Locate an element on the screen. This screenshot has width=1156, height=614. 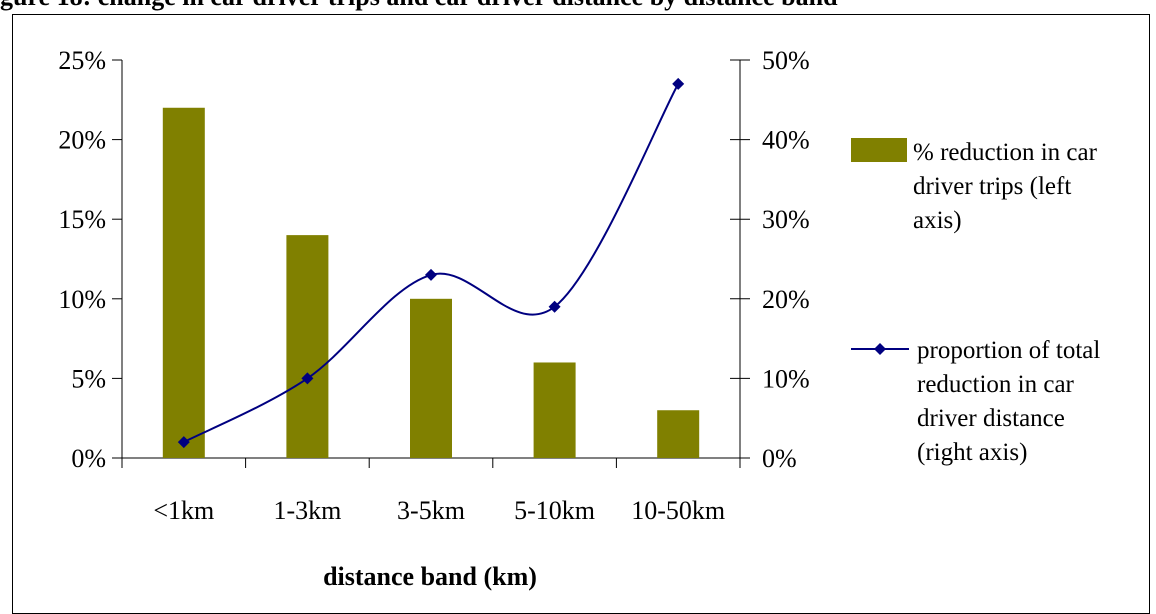
left-tick-label: 20% is located at coordinates (82, 140).